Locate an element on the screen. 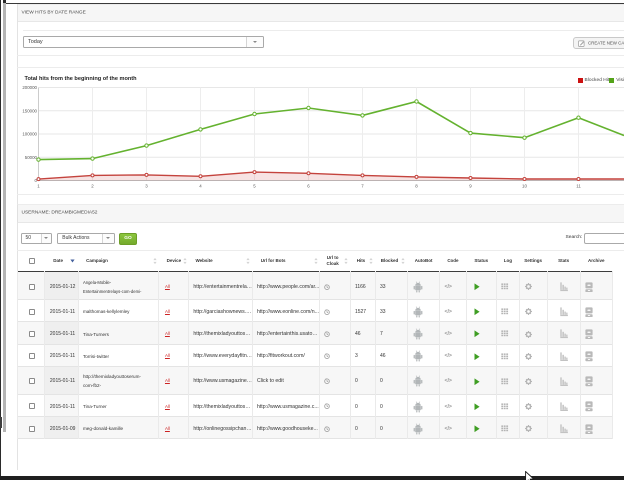 Image resolution: width=624 pixels, height=480 pixels. svg-text: 7 is located at coordinates (362, 186).